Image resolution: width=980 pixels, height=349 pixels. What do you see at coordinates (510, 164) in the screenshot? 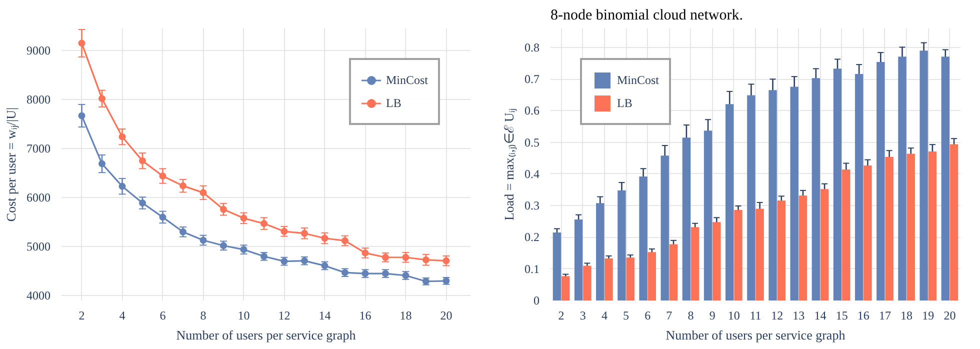
I see `y-axis-title: Load = max₍ᵢ,ⱼ₎∈ℰ Uᵢⱼ` at bounding box center [510, 164].